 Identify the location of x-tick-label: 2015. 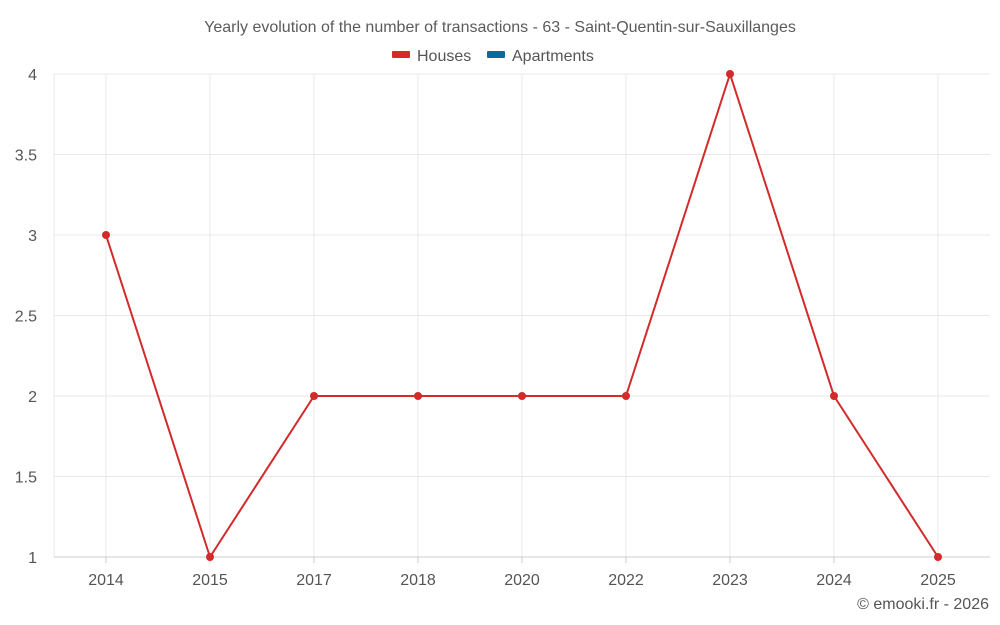
(210, 580).